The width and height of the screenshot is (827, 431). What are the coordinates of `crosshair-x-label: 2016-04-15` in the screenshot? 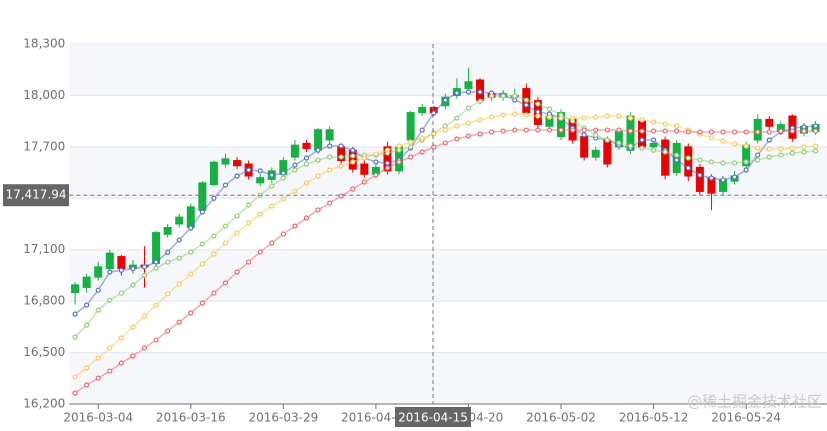 It's located at (433, 418).